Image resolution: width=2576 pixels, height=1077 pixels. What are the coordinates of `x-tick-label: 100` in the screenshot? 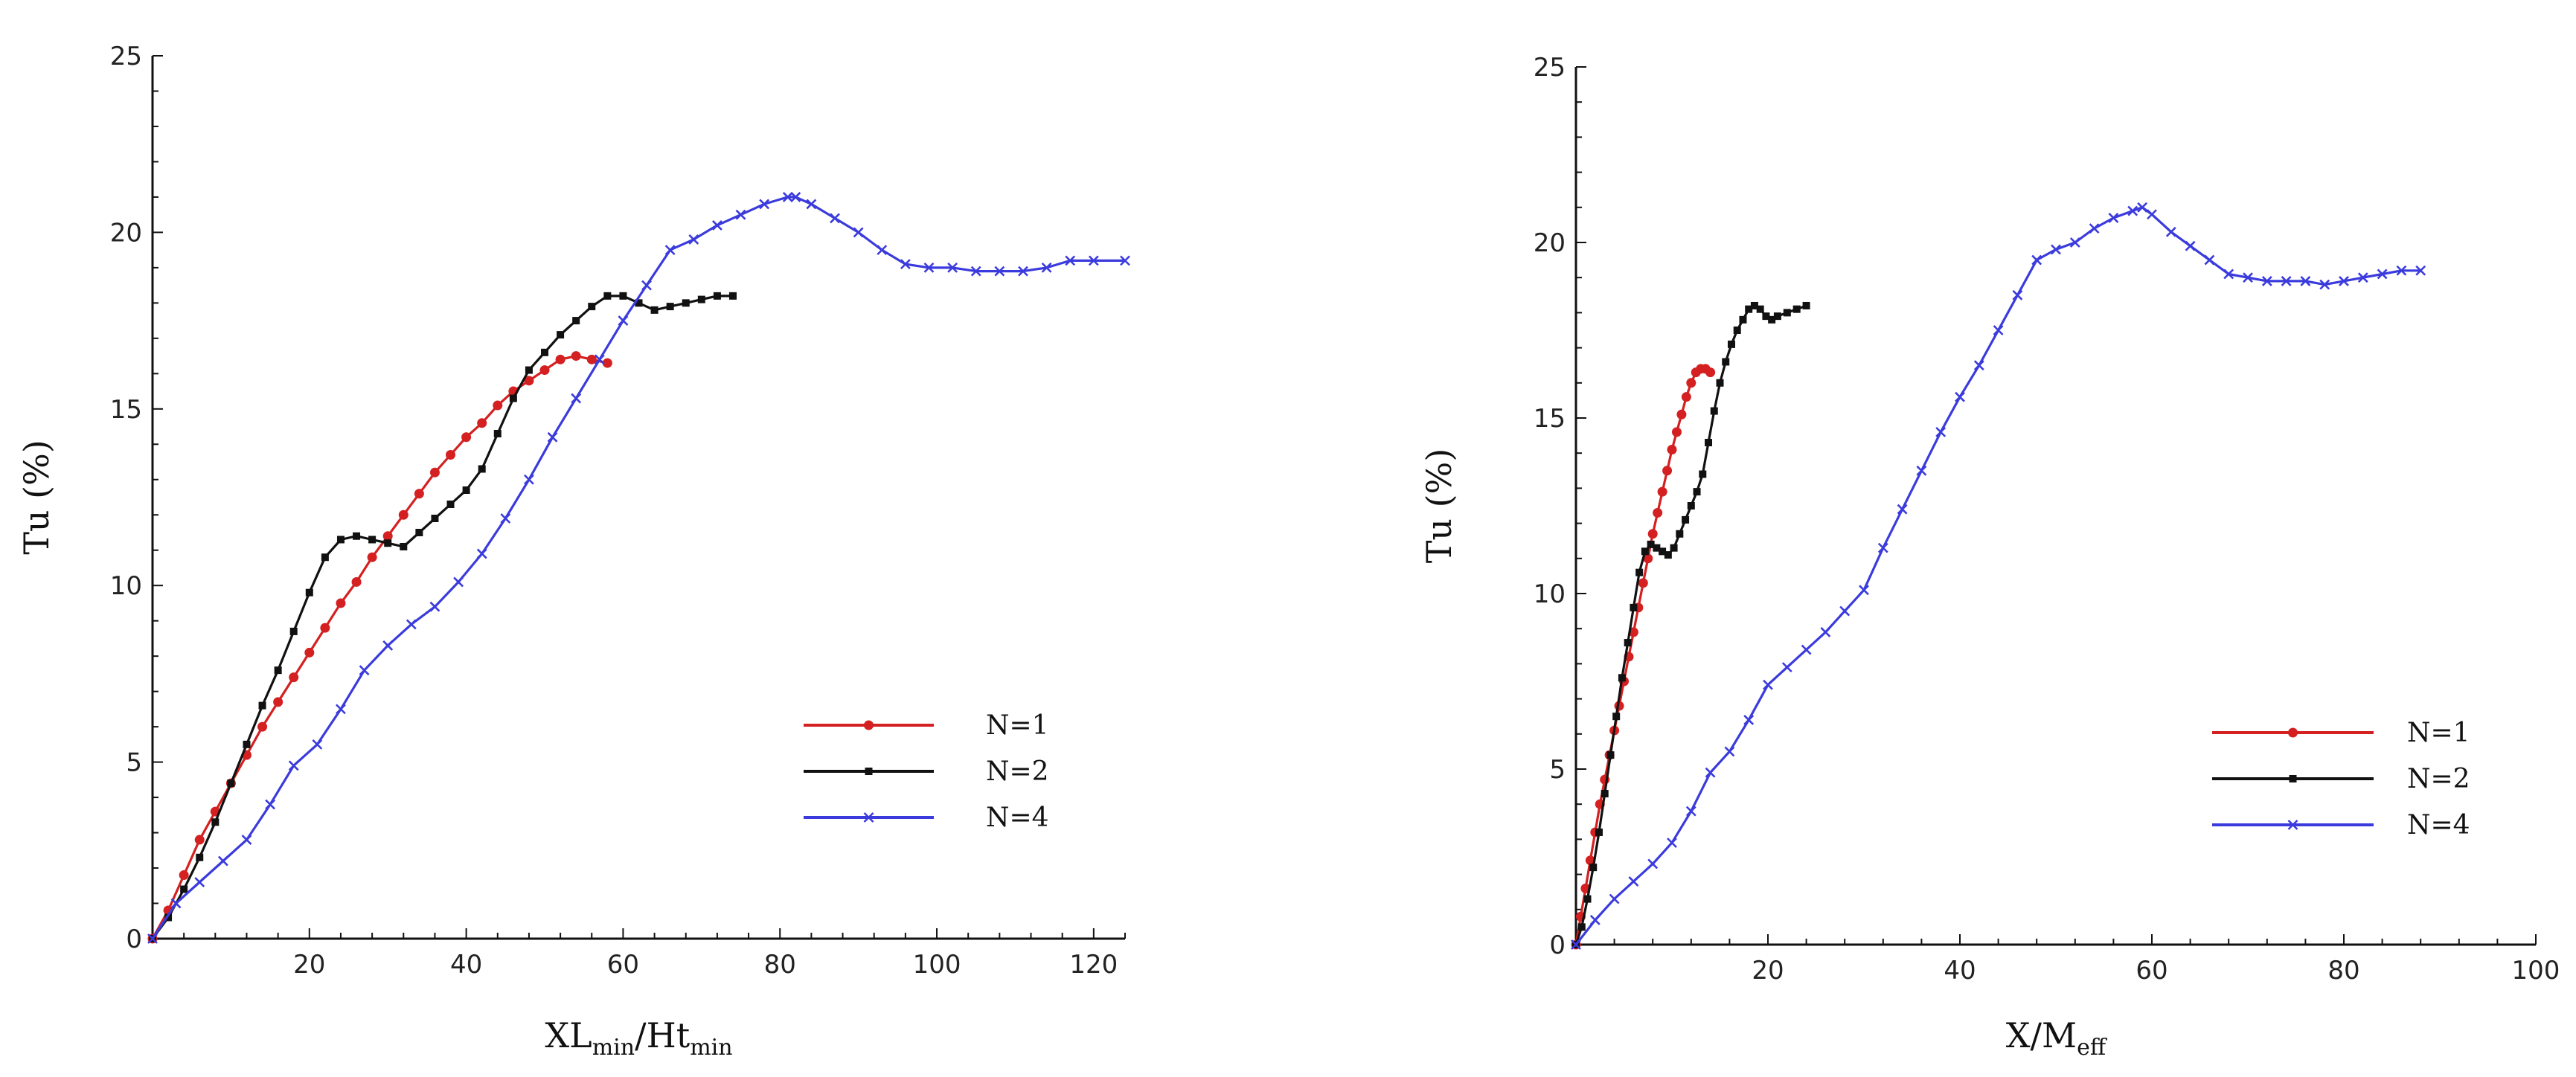 It's located at (2536, 971).